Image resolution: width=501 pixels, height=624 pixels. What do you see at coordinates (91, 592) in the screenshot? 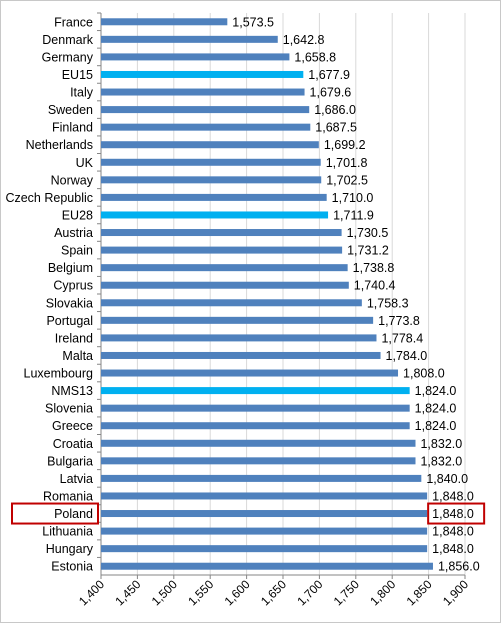
I see `x-tick-label: 1,400` at bounding box center [91, 592].